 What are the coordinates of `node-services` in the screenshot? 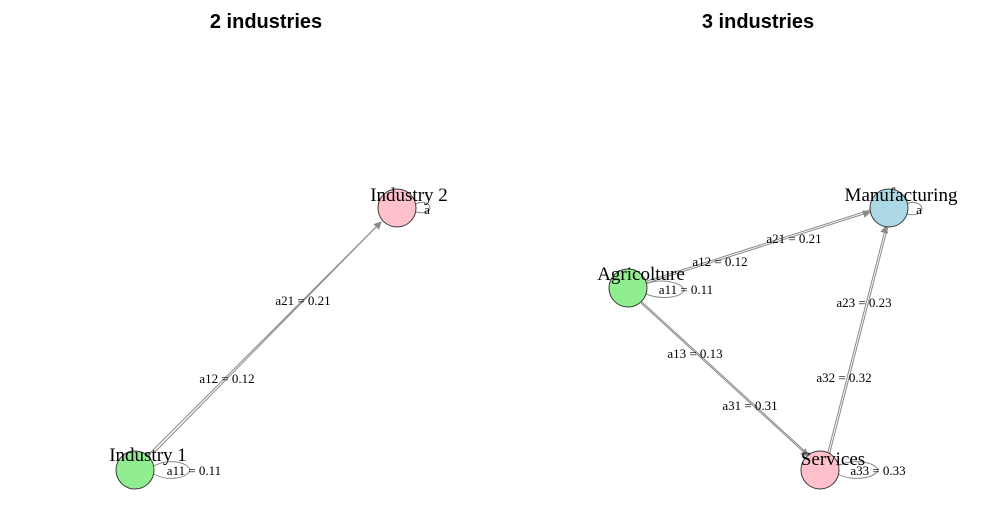 It's located at (820, 470).